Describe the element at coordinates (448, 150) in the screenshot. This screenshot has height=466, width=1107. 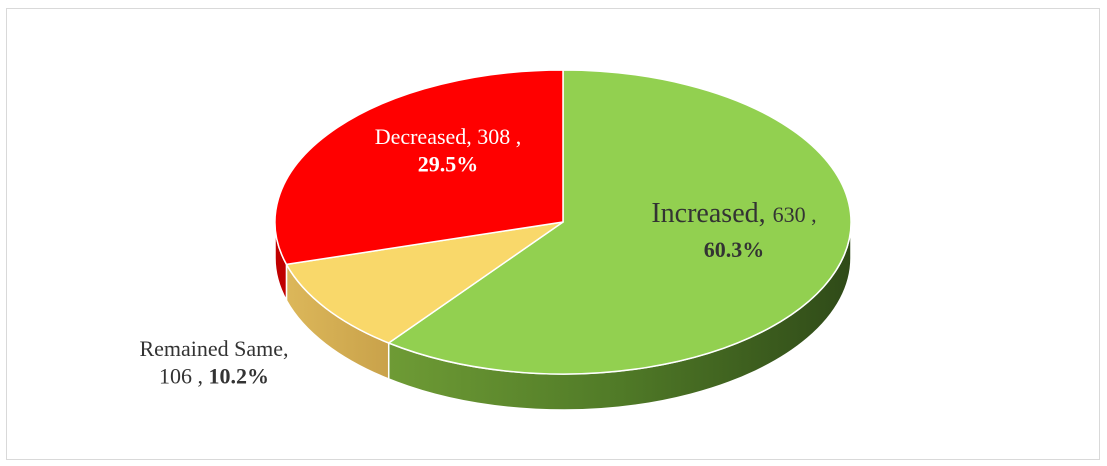
I see `data-label-decreased: Decreased, 308 , 29.5%` at that location.